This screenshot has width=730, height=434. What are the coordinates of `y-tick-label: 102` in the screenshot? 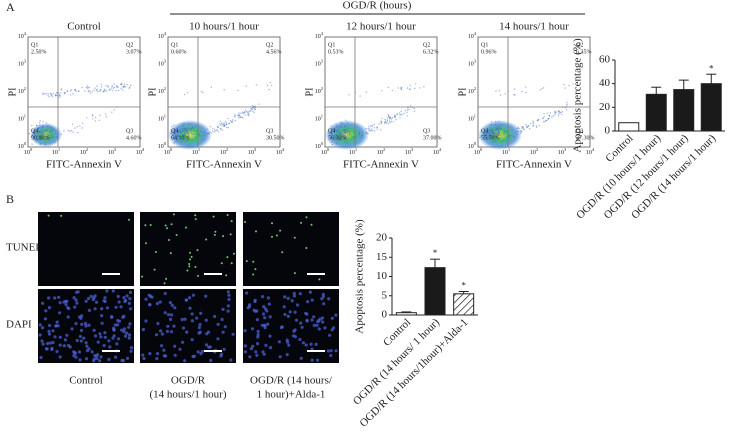 It's located at (472, 90).